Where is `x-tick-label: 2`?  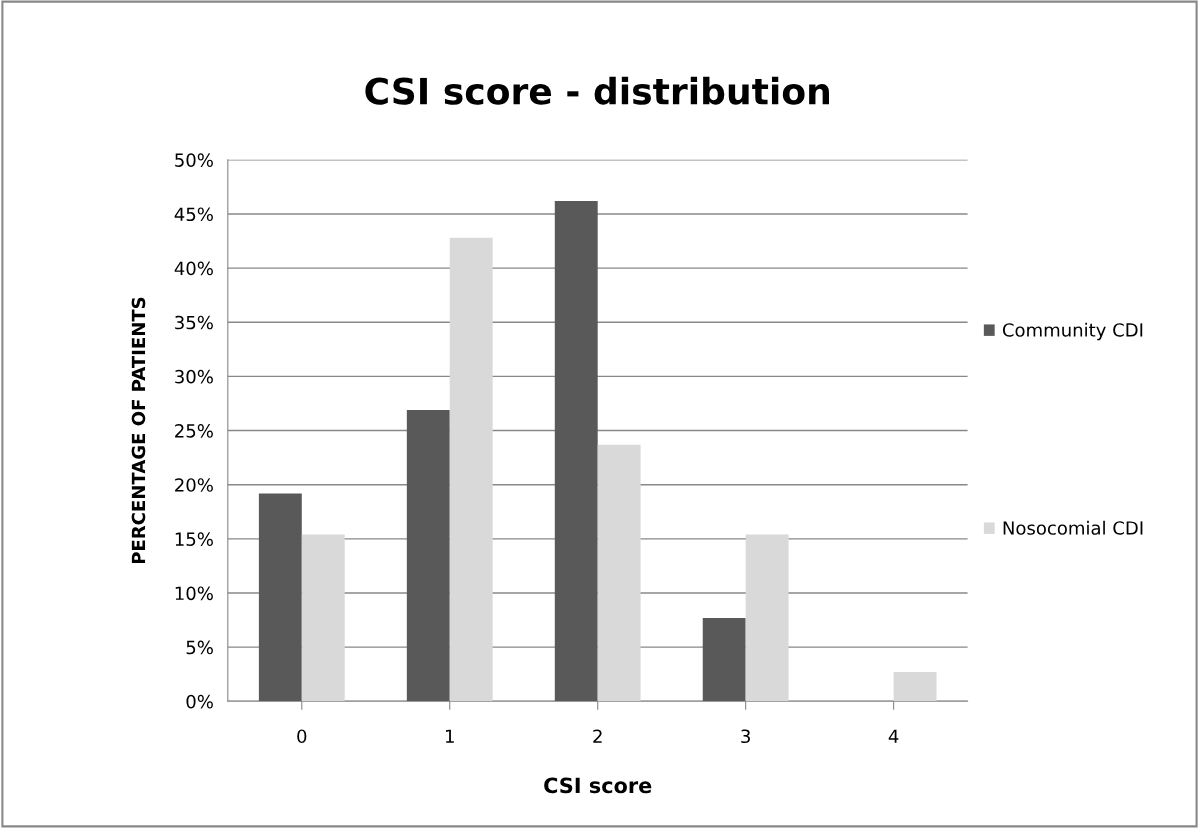
x-tick-label: 2 is located at coordinates (597, 736).